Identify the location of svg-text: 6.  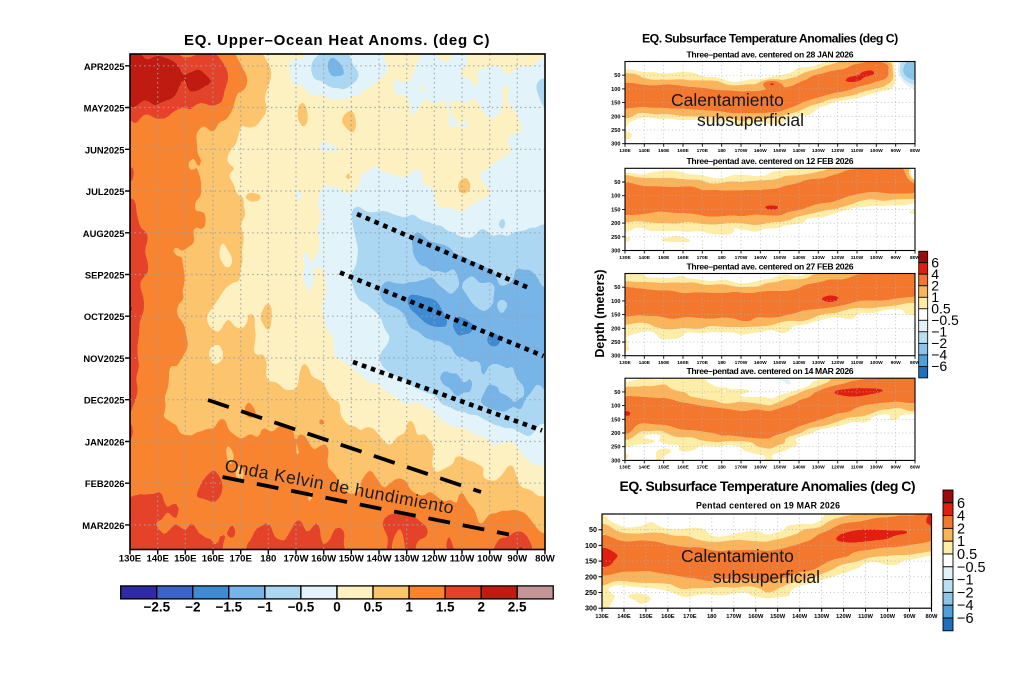
(961, 504).